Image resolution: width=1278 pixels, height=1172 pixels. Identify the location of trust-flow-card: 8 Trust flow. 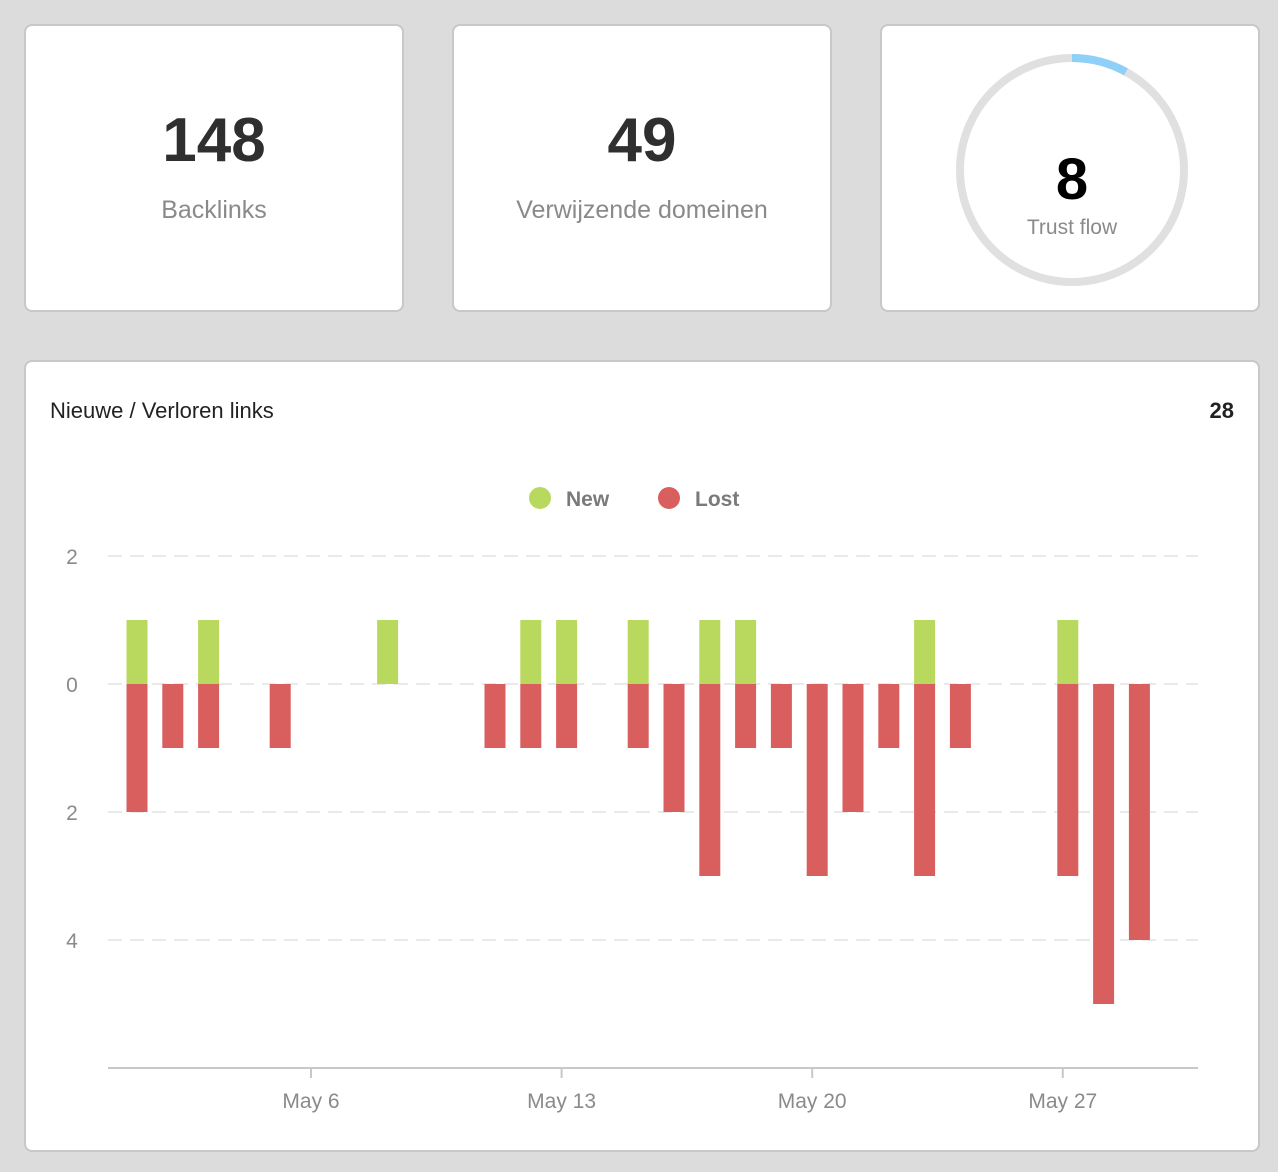
(1070, 168).